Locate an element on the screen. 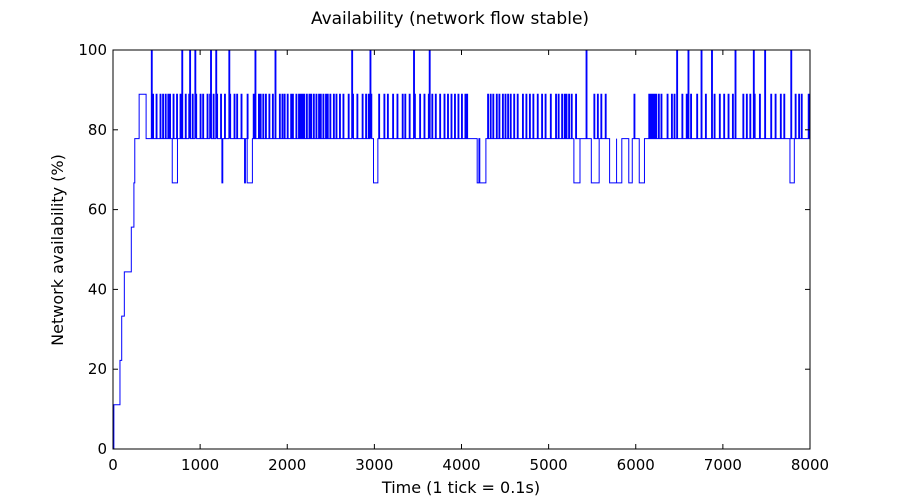  y-tick-label: 80 is located at coordinates (97, 130).